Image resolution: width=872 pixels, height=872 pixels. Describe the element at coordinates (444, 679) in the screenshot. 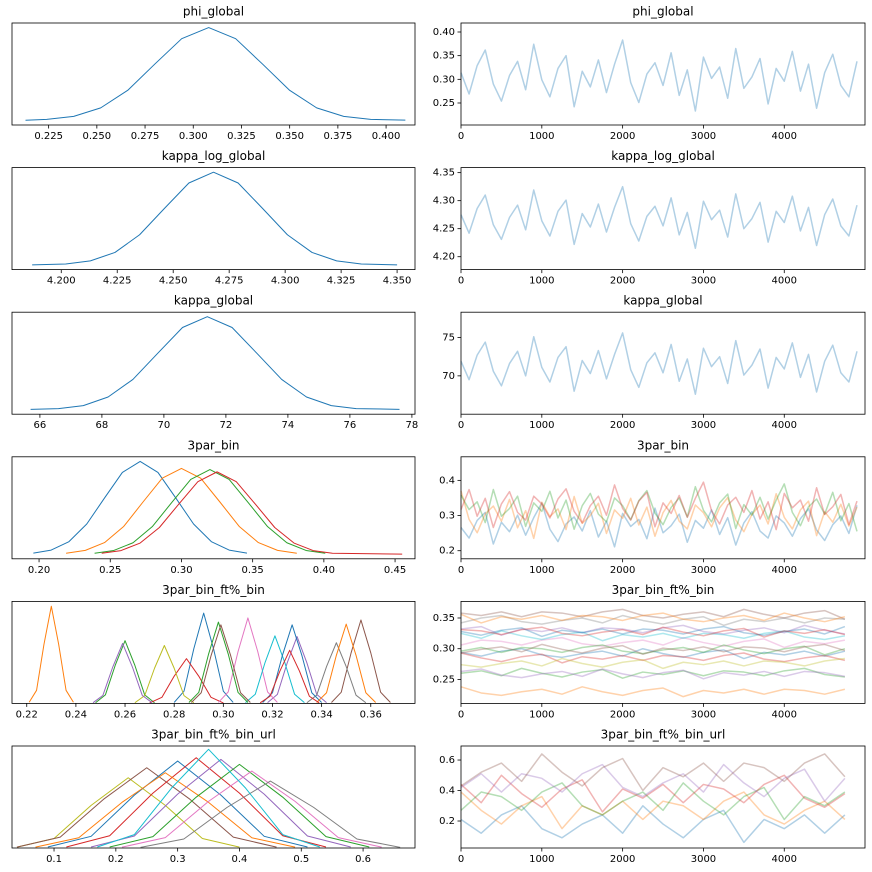

I see `y-tick-label: 0.25` at that location.